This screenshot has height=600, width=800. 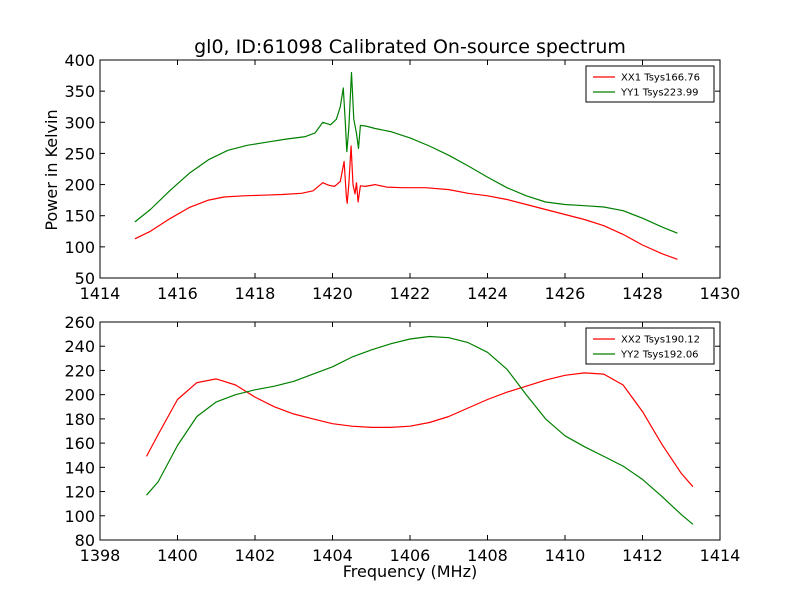 I want to click on bottom-legend: XX2 Tsys190.12 YY2 Tsys192.06, so click(x=650, y=346).